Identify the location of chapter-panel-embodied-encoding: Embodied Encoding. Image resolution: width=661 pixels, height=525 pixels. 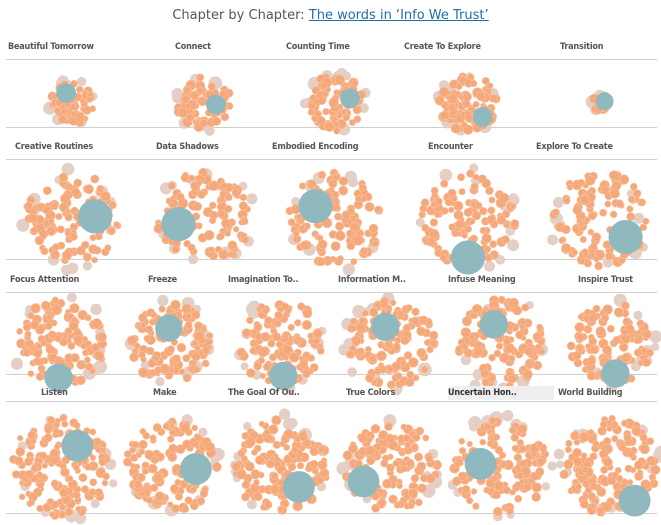
(336, 208).